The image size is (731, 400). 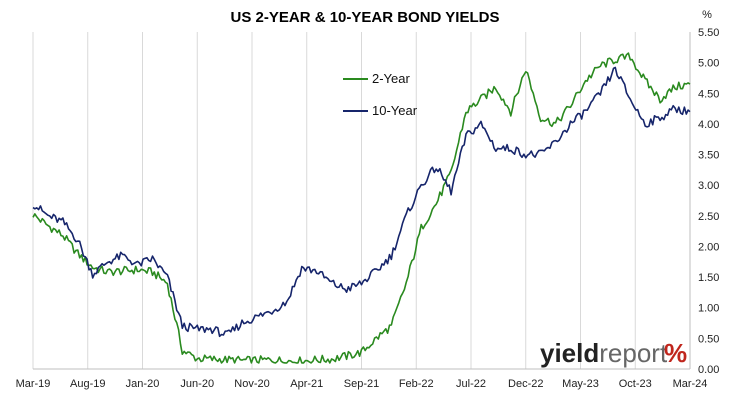 What do you see at coordinates (580, 384) in the screenshot?
I see `x-tick-label: May-23` at bounding box center [580, 384].